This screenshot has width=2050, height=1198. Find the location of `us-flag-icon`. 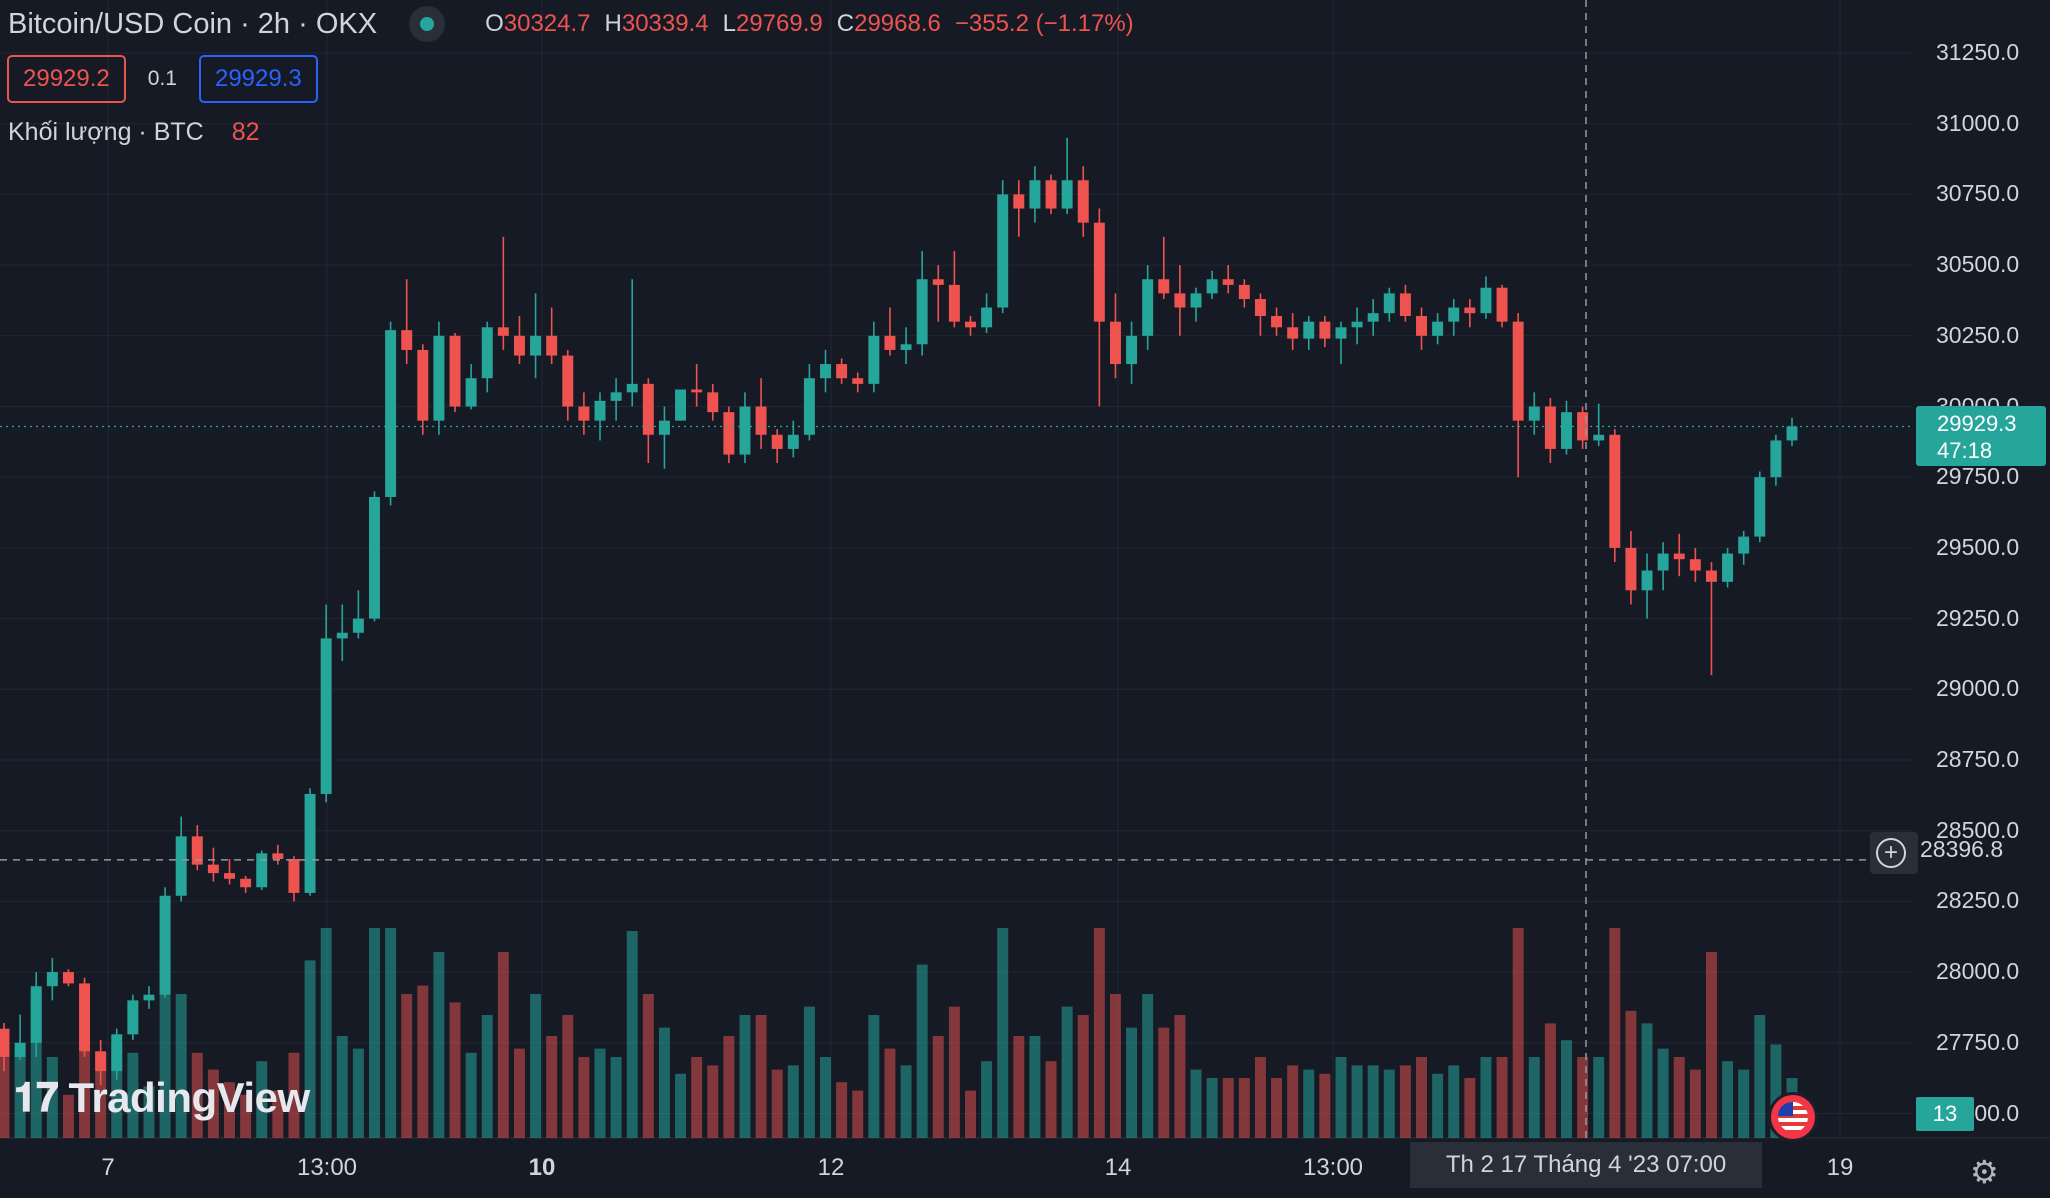

us-flag-icon is located at coordinates (1793, 1117).